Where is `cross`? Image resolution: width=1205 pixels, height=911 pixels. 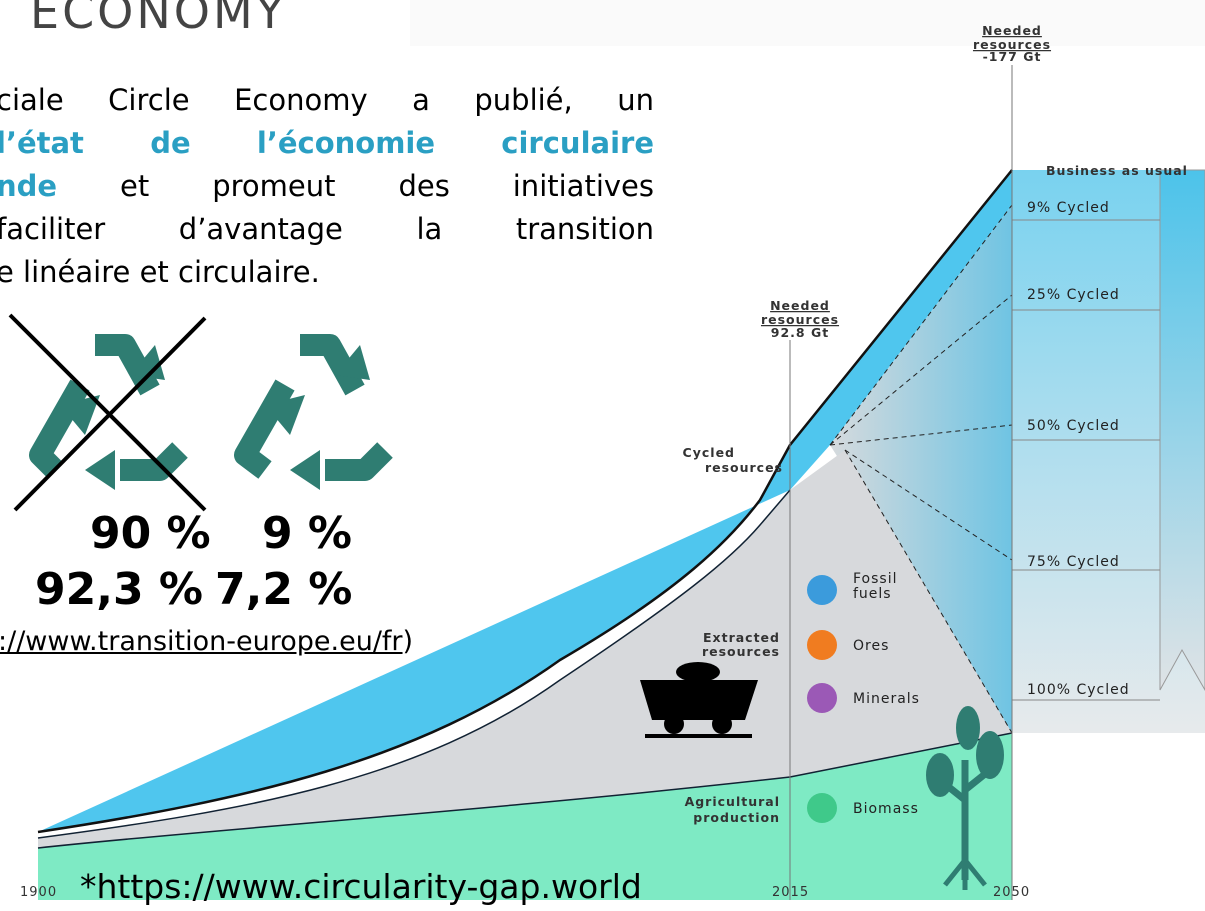 cross is located at coordinates (107, 412).